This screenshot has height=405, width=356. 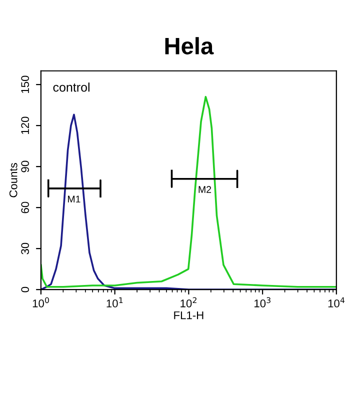 What do you see at coordinates (205, 189) in the screenshot?
I see `annotation: M2` at bounding box center [205, 189].